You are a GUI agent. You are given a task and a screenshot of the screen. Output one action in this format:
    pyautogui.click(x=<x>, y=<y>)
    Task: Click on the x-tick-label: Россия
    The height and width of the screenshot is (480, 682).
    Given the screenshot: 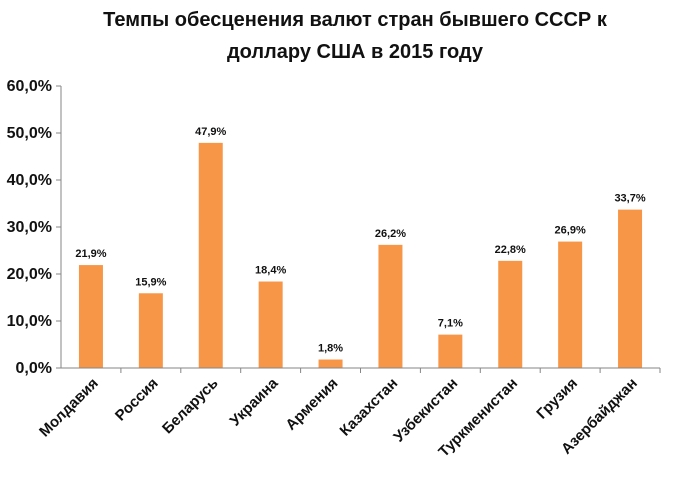 What is the action you would take?
    pyautogui.click(x=137, y=400)
    